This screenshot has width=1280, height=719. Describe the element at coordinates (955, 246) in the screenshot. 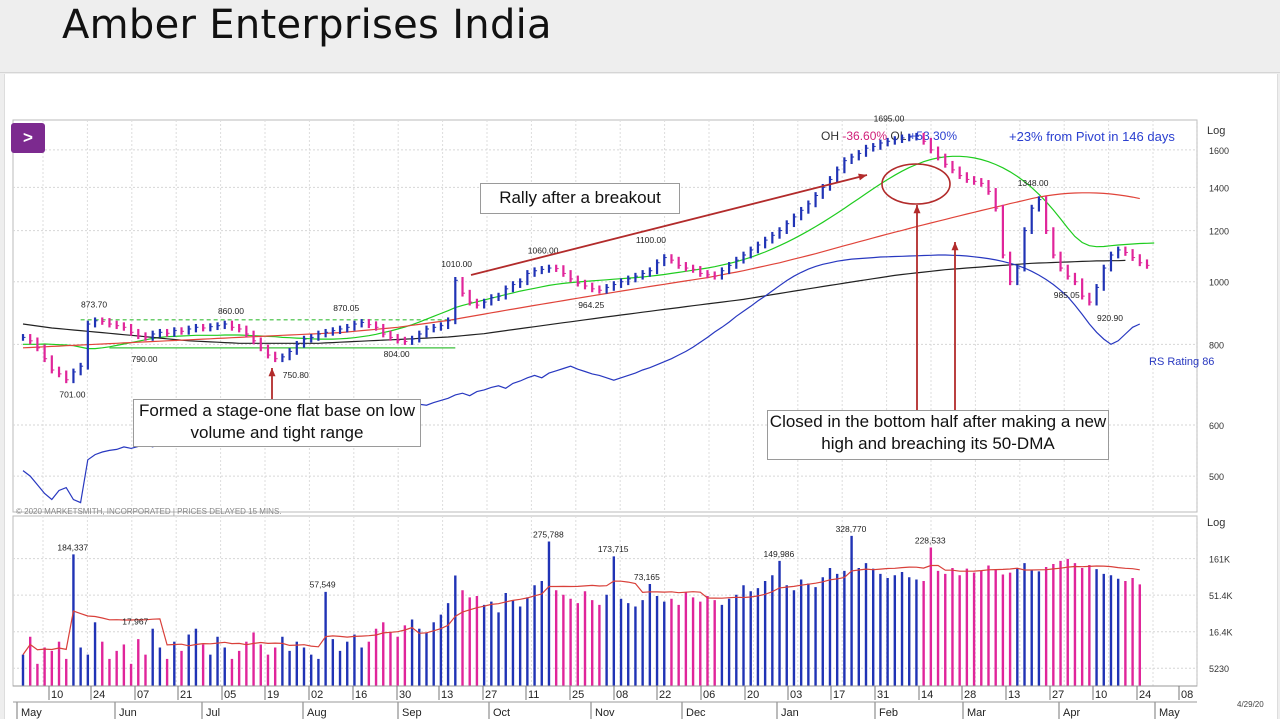

I see `breach-arrow-head` at that location.